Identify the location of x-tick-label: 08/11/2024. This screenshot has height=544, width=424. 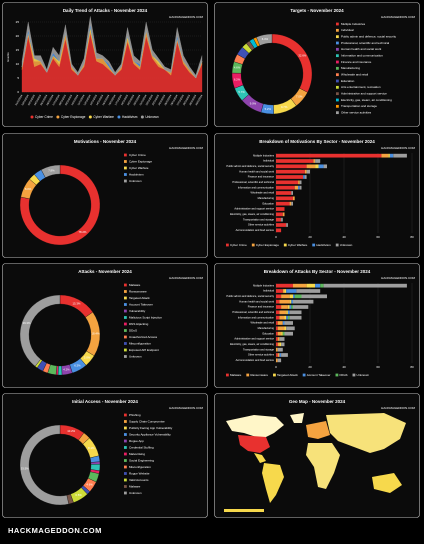
(62, 100).